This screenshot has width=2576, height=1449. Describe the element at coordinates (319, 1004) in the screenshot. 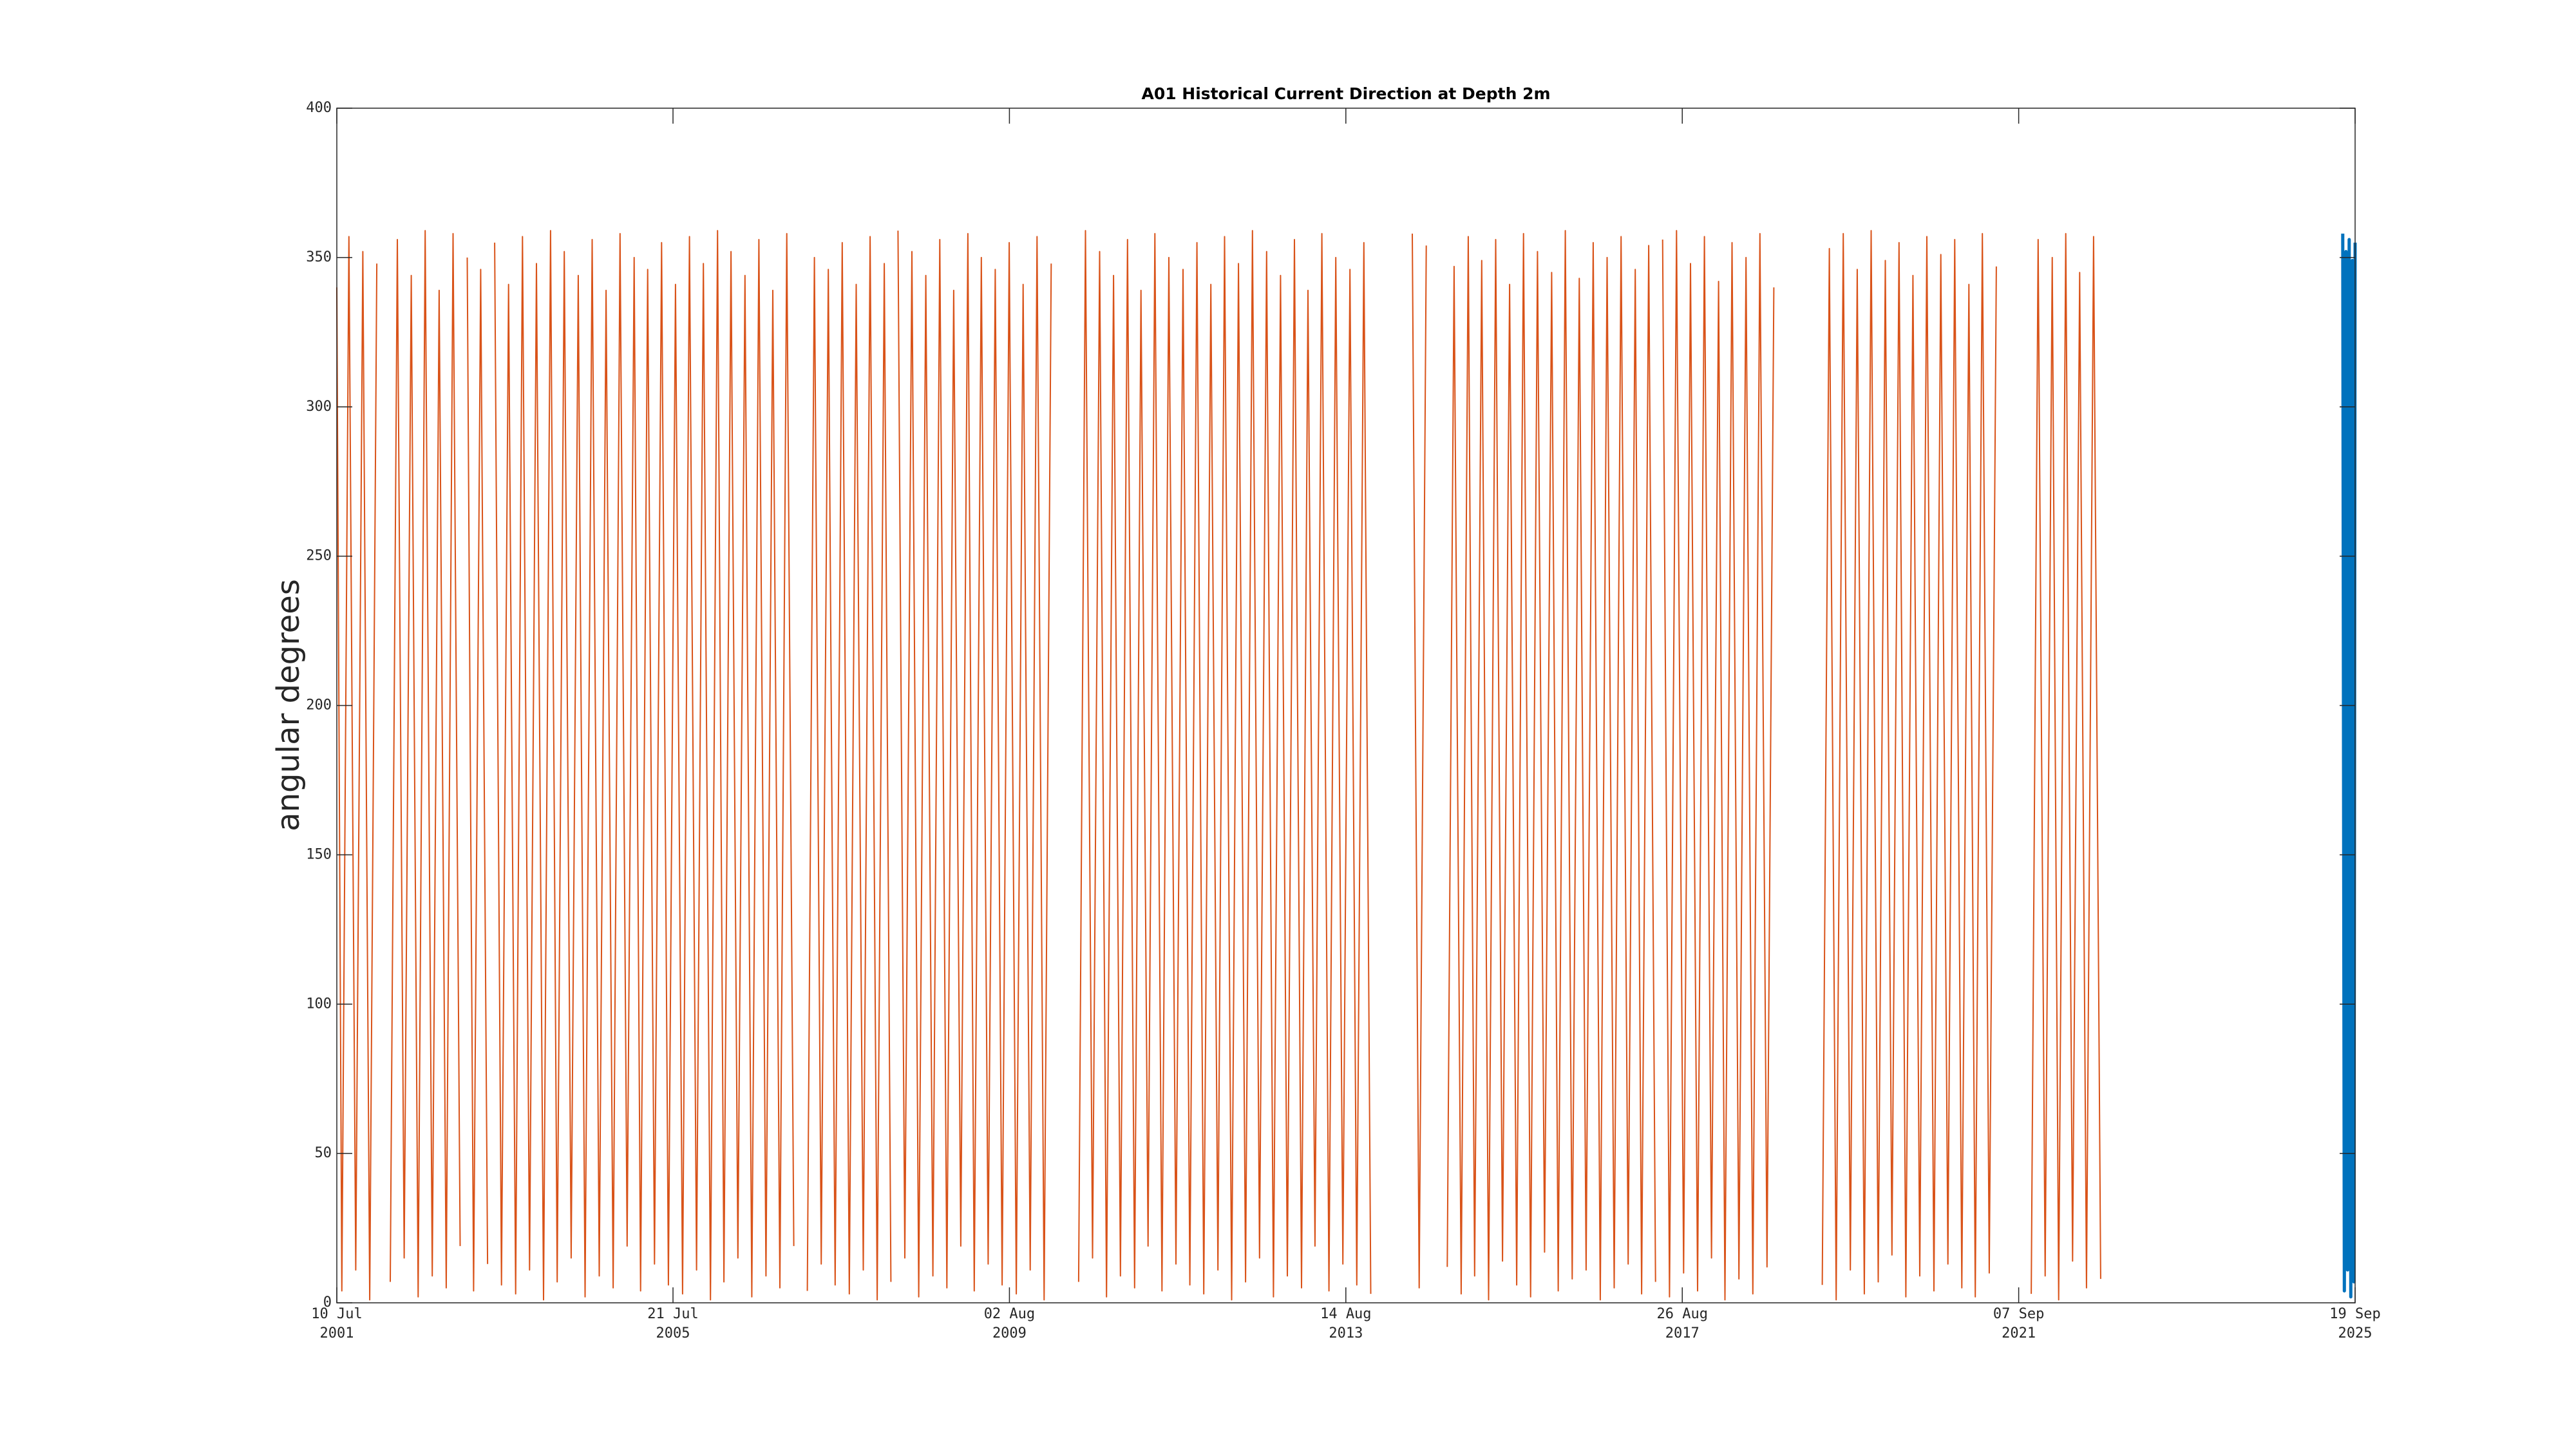

I see `y-tick-label: 100` at that location.